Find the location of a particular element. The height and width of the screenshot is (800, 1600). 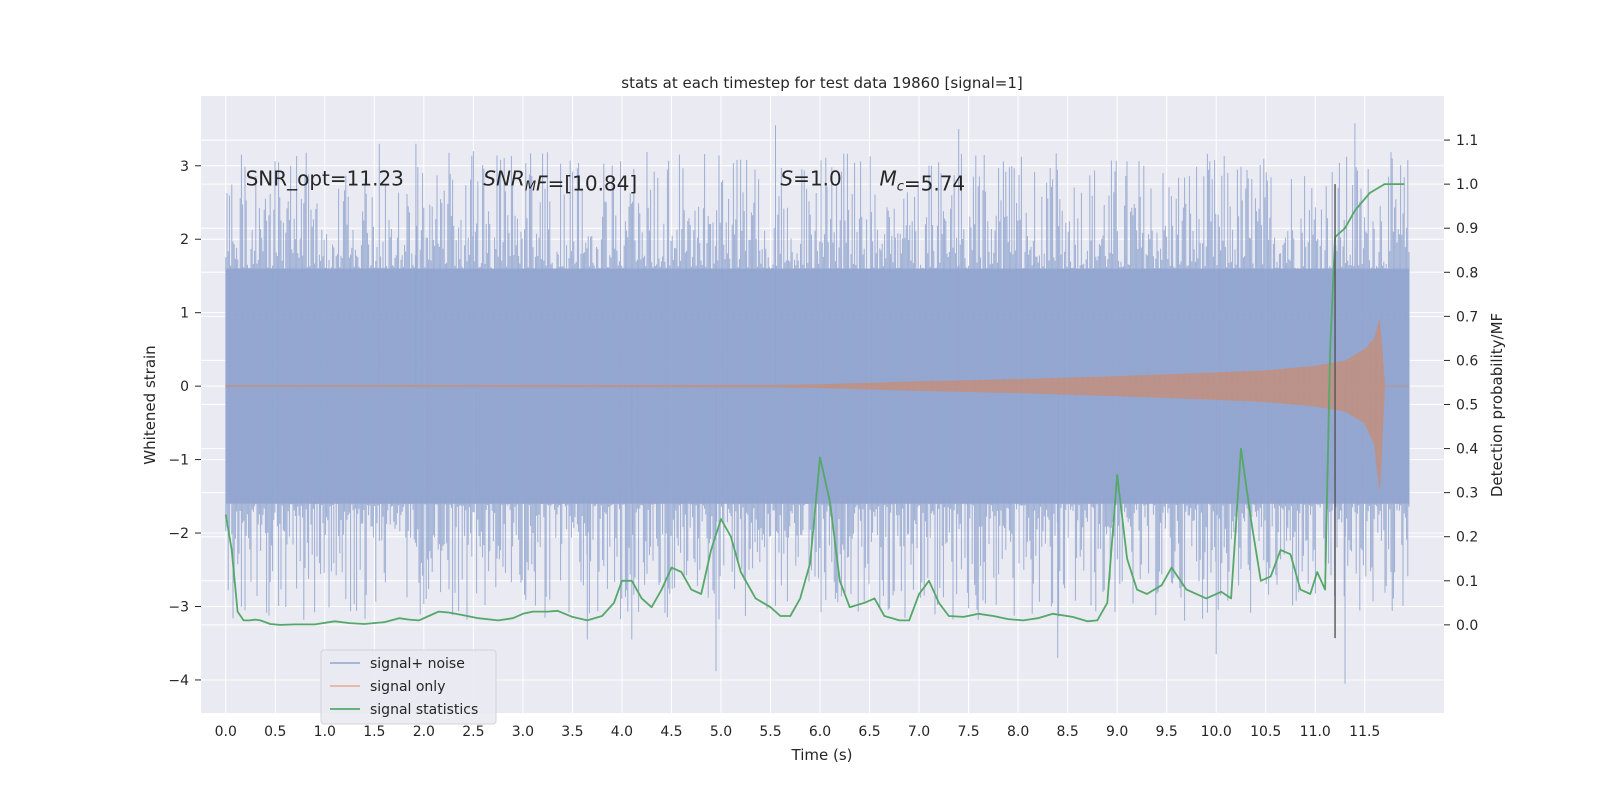

x-tick-label: 9.0 is located at coordinates (1117, 732).